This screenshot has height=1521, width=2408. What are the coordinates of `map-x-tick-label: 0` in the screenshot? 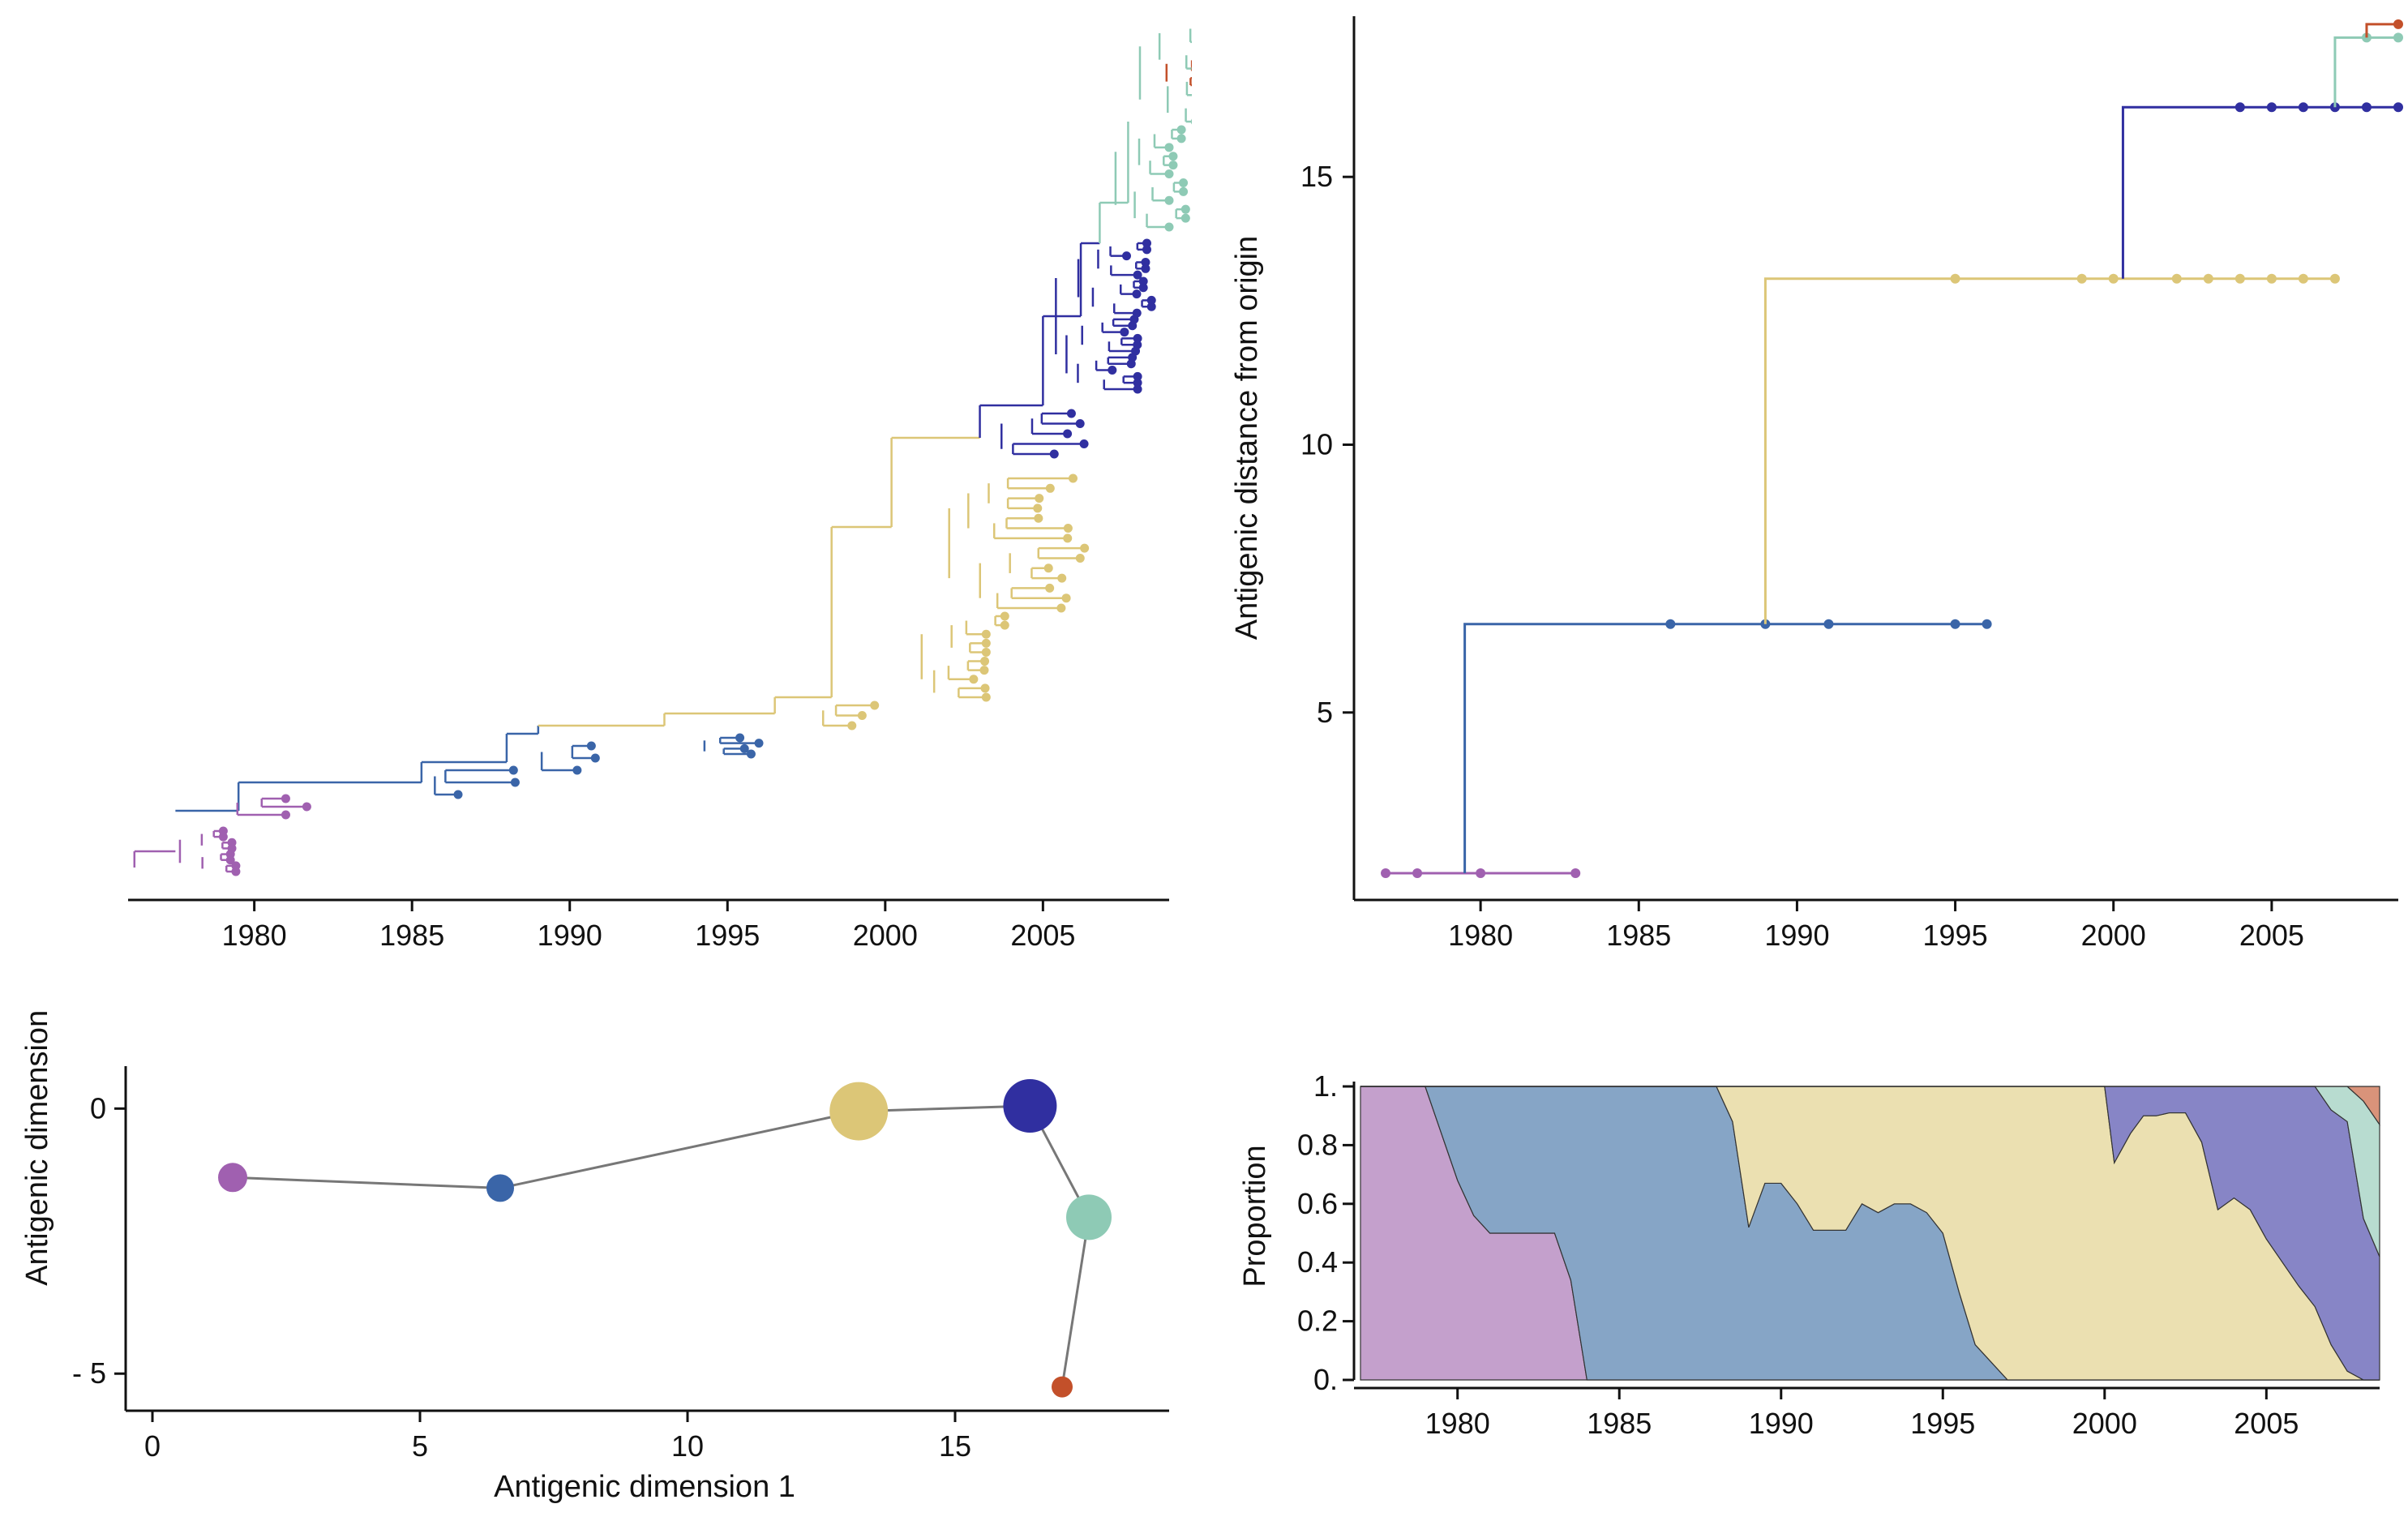 It's located at (152, 1446).